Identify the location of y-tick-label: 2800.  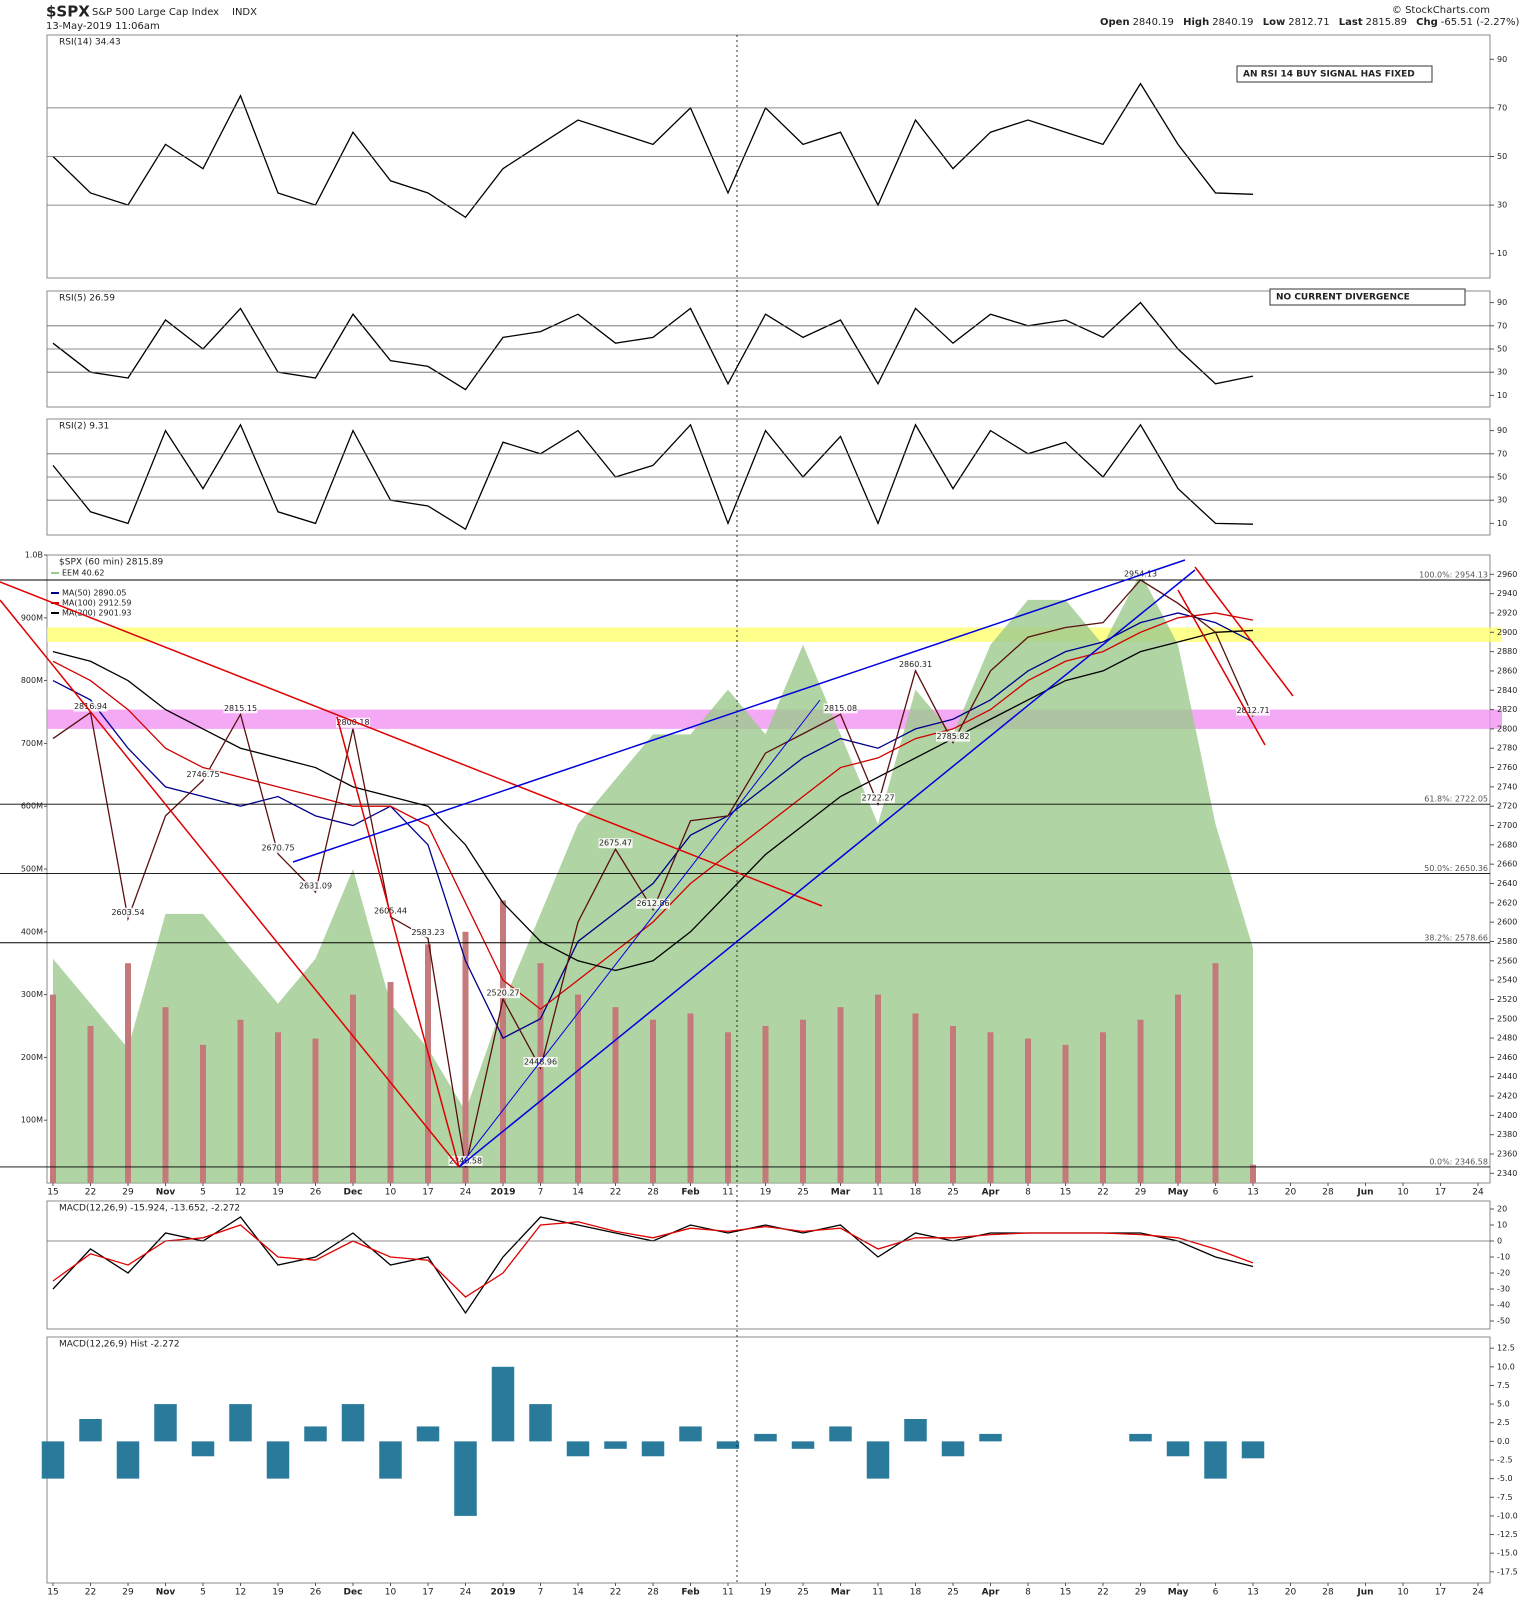
(1507, 728).